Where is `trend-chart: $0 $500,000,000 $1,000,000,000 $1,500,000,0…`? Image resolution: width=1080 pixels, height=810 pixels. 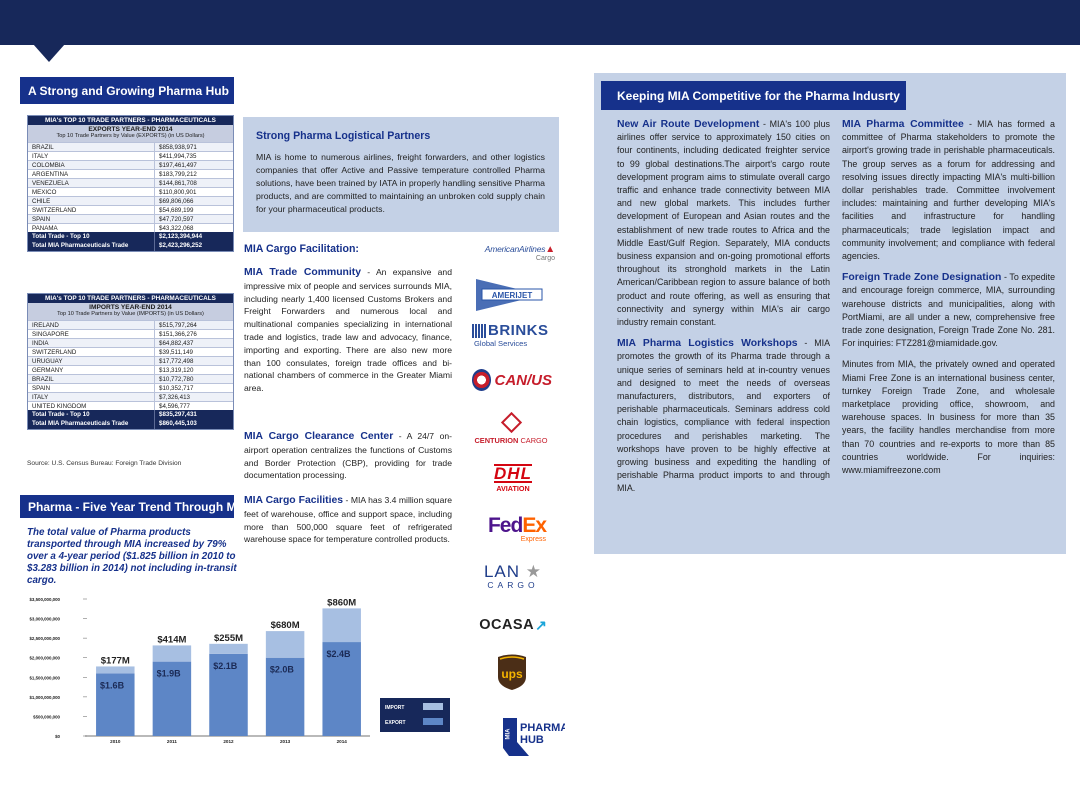
trend-chart: $0 $500,000,000 $1,000,000,000 $1,500,000,0… is located at coordinates (239, 670).